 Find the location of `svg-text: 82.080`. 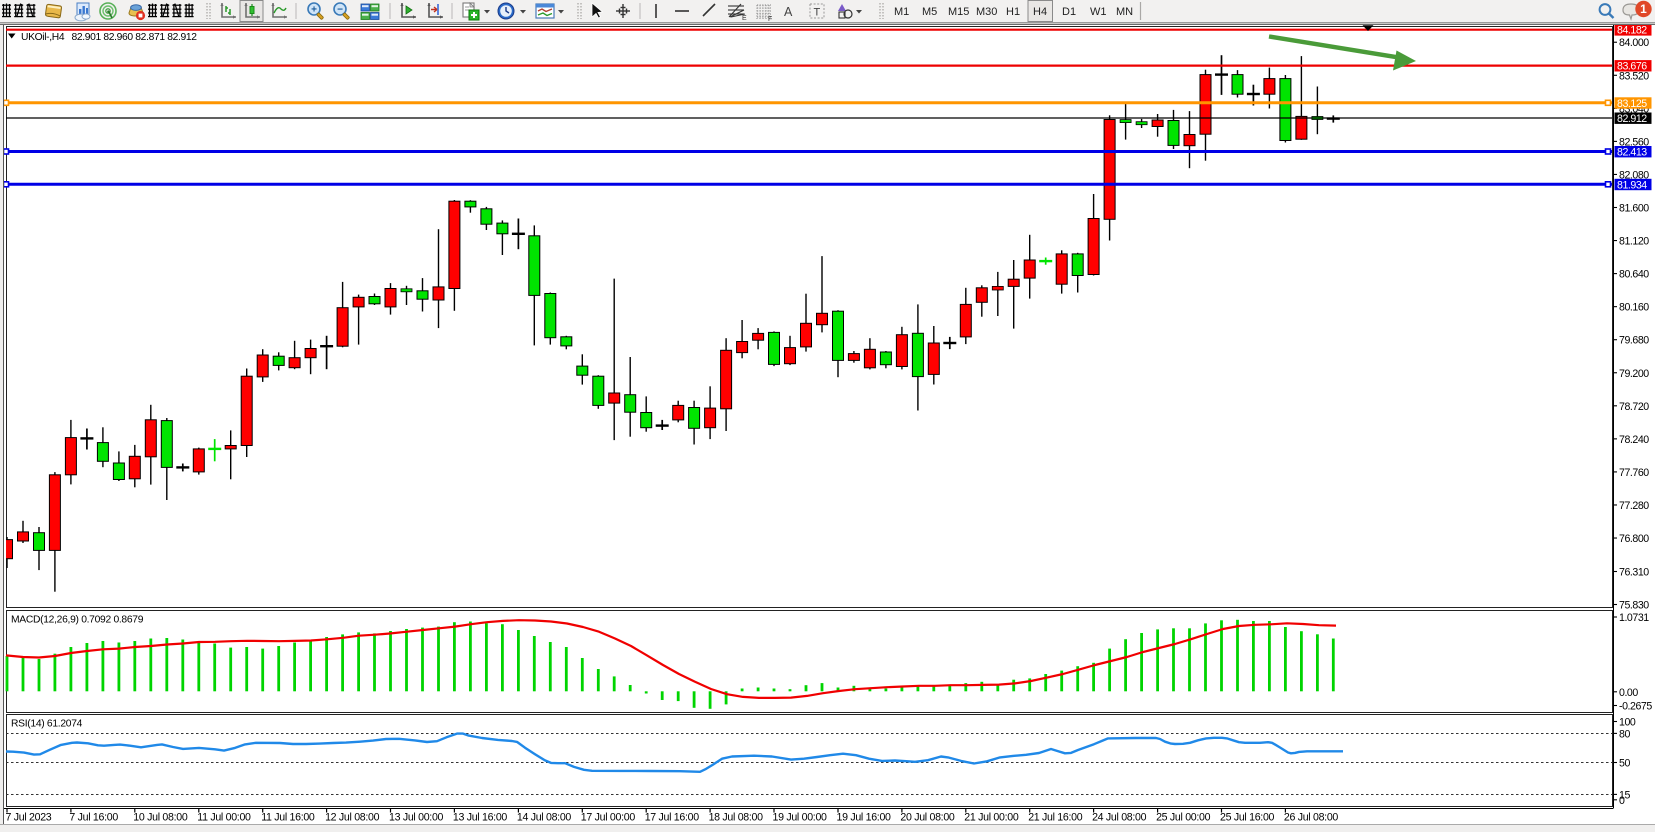

svg-text: 82.080 is located at coordinates (1634, 175).